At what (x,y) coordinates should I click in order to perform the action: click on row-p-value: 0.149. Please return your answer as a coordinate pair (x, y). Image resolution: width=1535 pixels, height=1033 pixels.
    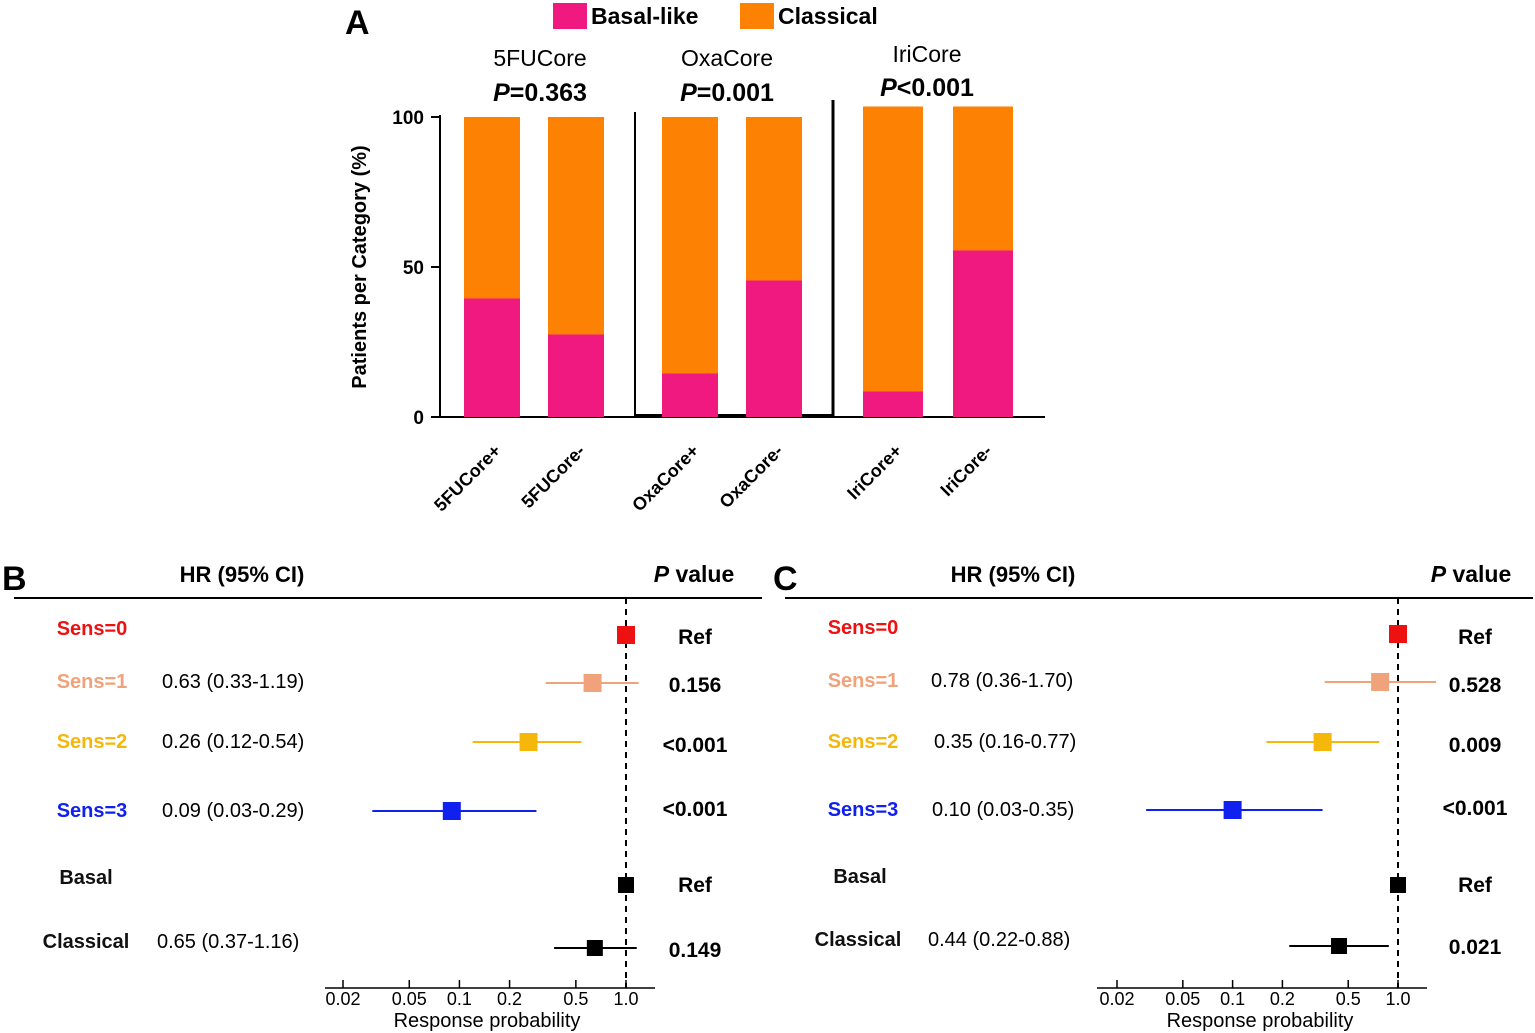
    Looking at the image, I should click on (695, 950).